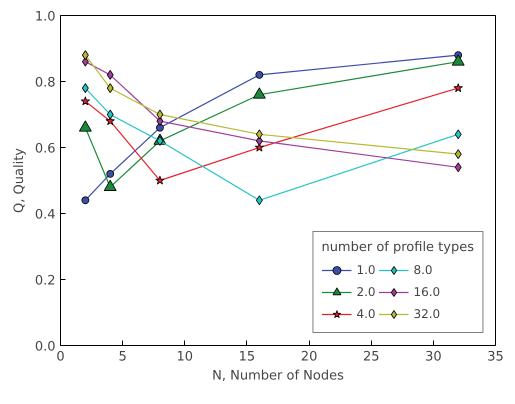 Image resolution: width=515 pixels, height=404 pixels. What do you see at coordinates (185, 357) in the screenshot?
I see `x-tick-label: 10` at bounding box center [185, 357].